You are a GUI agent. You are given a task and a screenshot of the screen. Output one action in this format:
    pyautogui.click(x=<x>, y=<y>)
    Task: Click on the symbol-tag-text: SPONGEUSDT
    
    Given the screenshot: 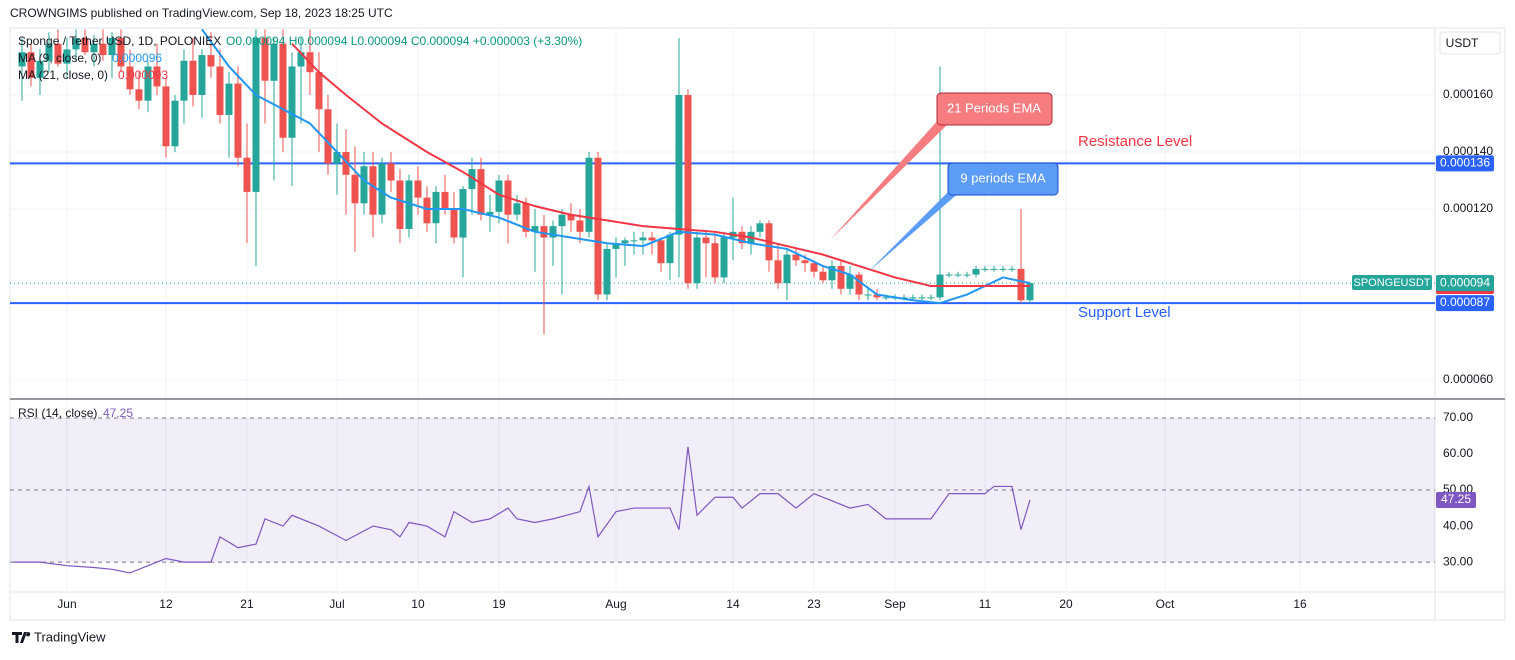 What is the action you would take?
    pyautogui.click(x=1391, y=283)
    